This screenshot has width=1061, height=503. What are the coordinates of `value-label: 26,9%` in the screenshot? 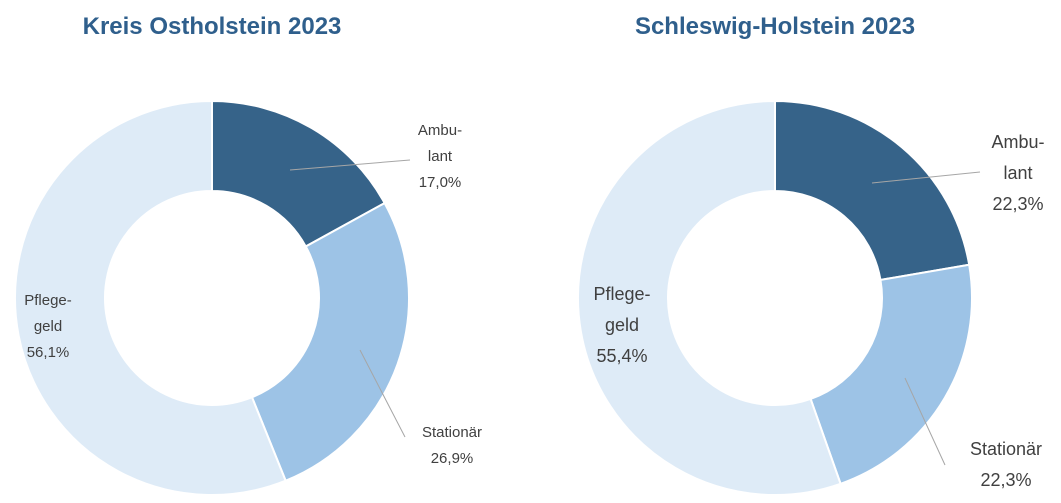 It's located at (452, 458).